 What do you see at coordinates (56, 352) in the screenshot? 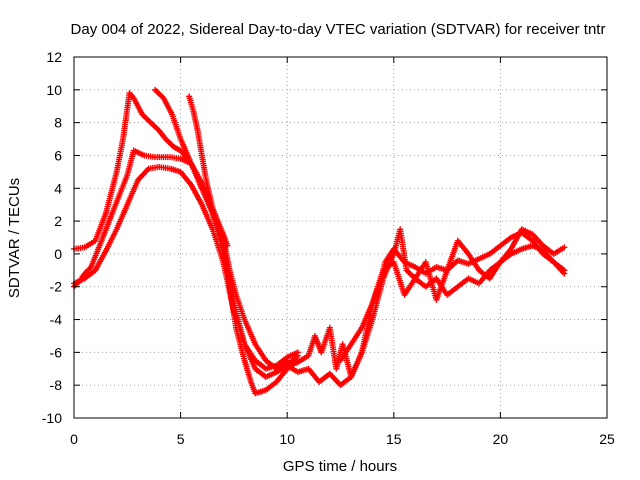
I see `y-tick-label: -6` at bounding box center [56, 352].